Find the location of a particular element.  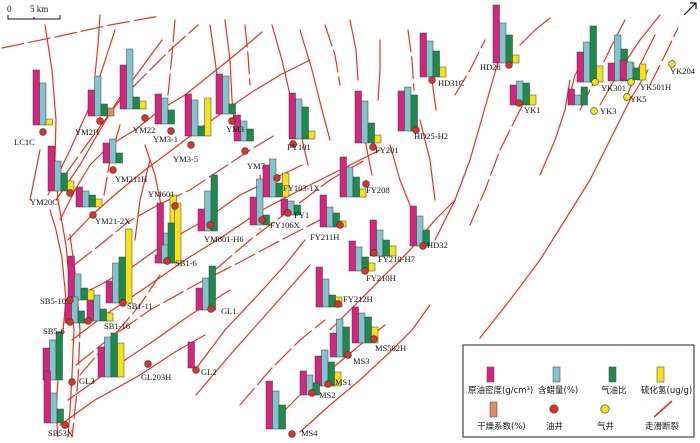

well-label-ms3: MS3 is located at coordinates (361, 361).